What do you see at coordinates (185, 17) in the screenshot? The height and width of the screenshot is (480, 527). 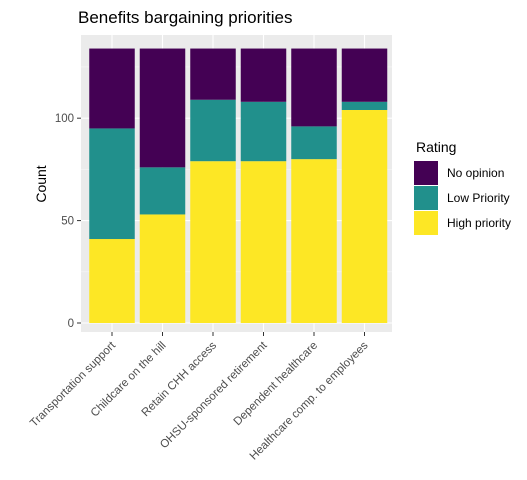 I see `chart-title: Benefits bargaining priorities` at bounding box center [185, 17].